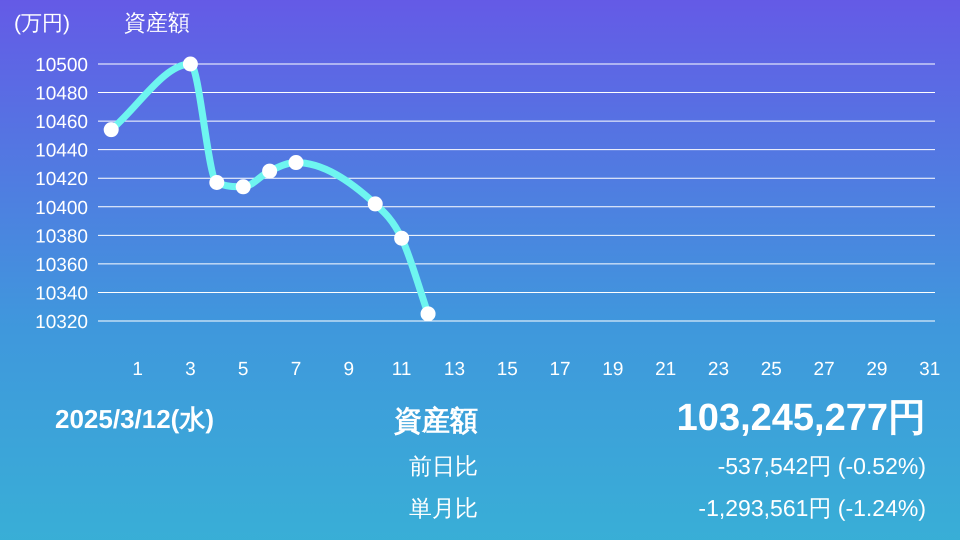 This screenshot has height=540, width=960. I want to click on y-tick-label: 10460, so click(61, 123).